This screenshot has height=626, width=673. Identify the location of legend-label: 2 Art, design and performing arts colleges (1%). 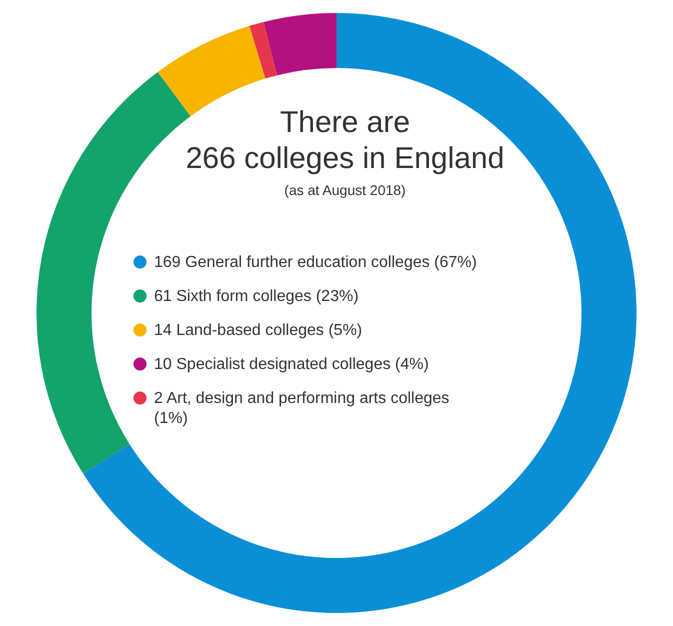
(302, 408).